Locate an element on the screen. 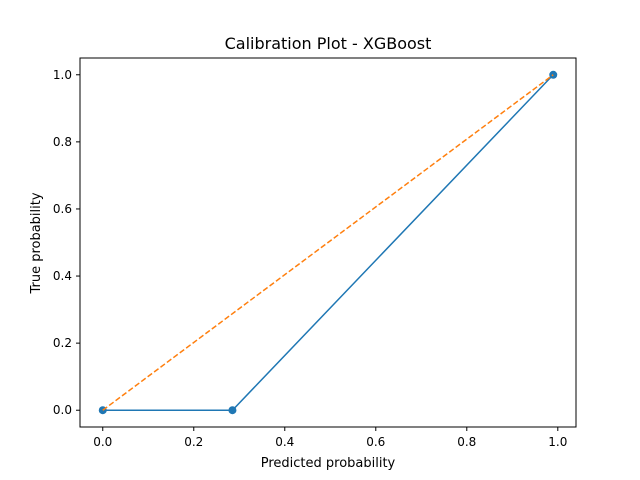 Image resolution: width=640 pixels, height=480 pixels. calibration-point is located at coordinates (232, 410).